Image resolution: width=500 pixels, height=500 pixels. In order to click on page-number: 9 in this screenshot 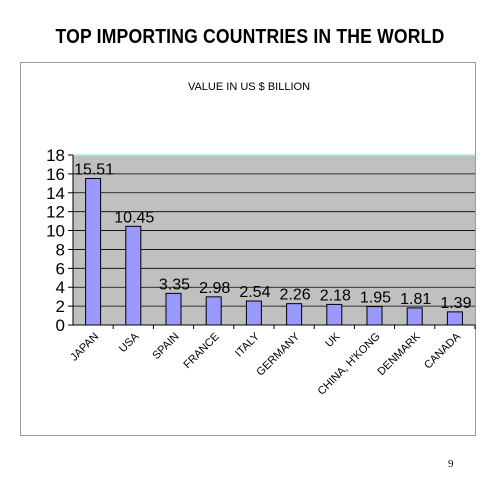, I will do `click(451, 464)`.